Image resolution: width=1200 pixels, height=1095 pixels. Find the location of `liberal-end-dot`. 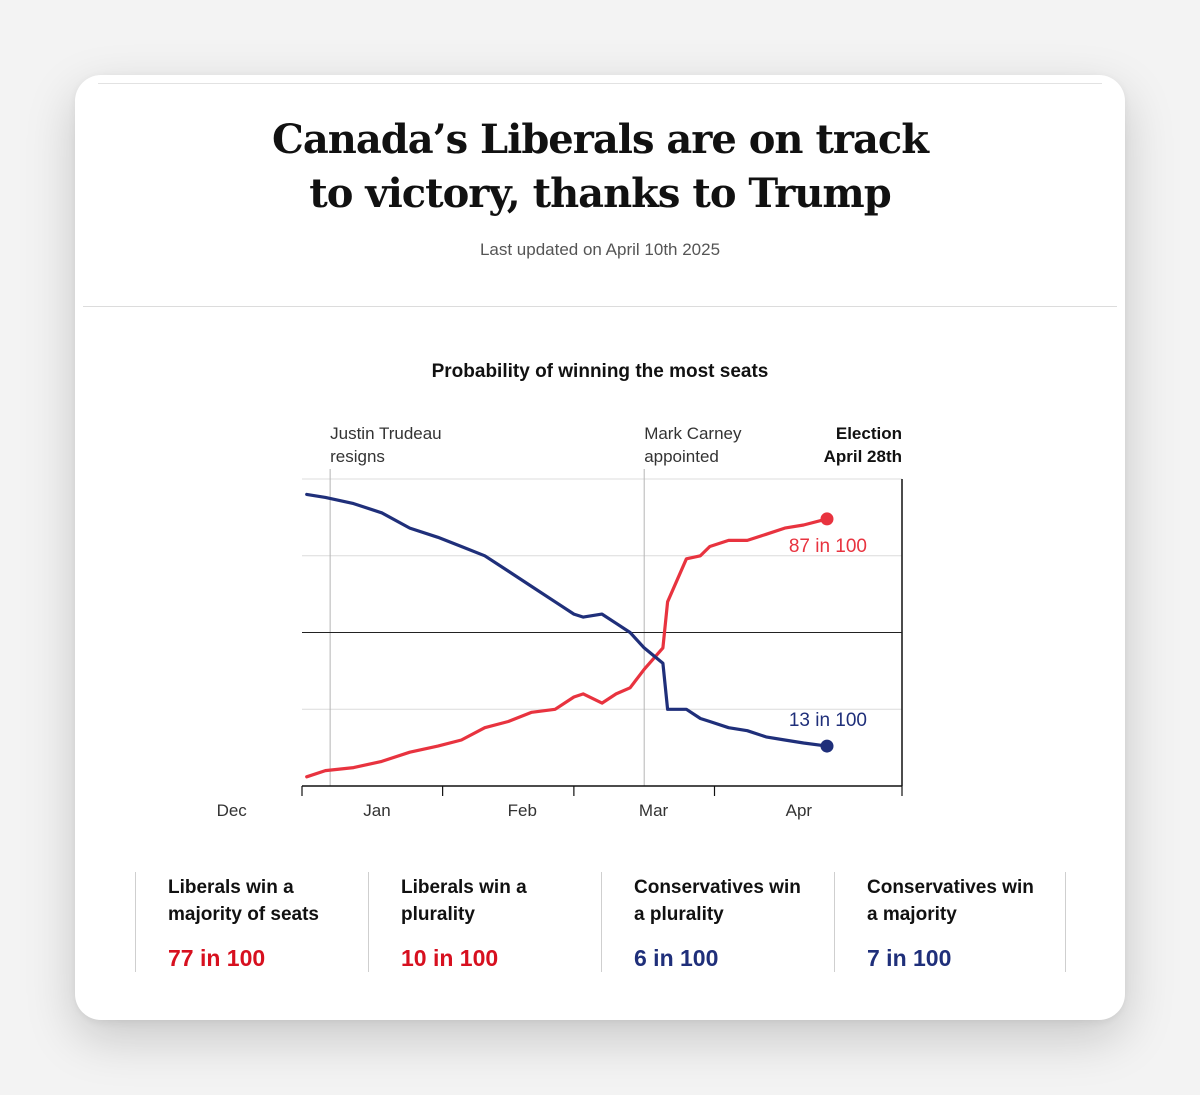

liberal-end-dot is located at coordinates (827, 519).